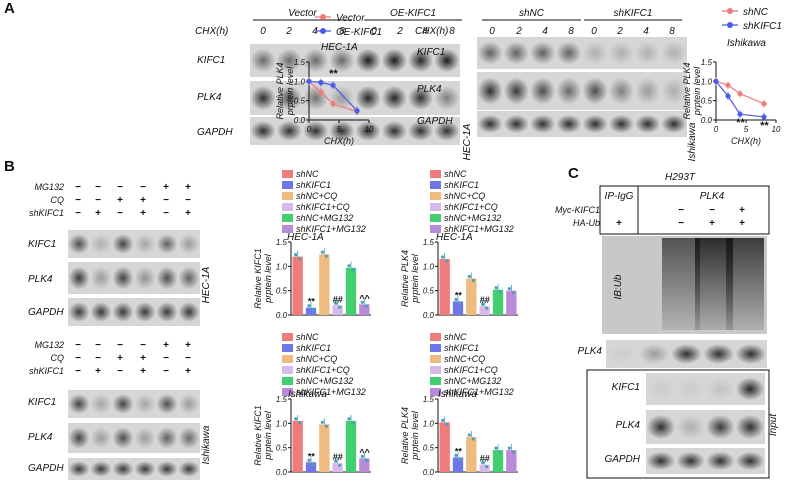 The height and width of the screenshot is (483, 790). What do you see at coordinates (211, 31) in the screenshot?
I see `row-label-chx: CHX(h)` at bounding box center [211, 31].